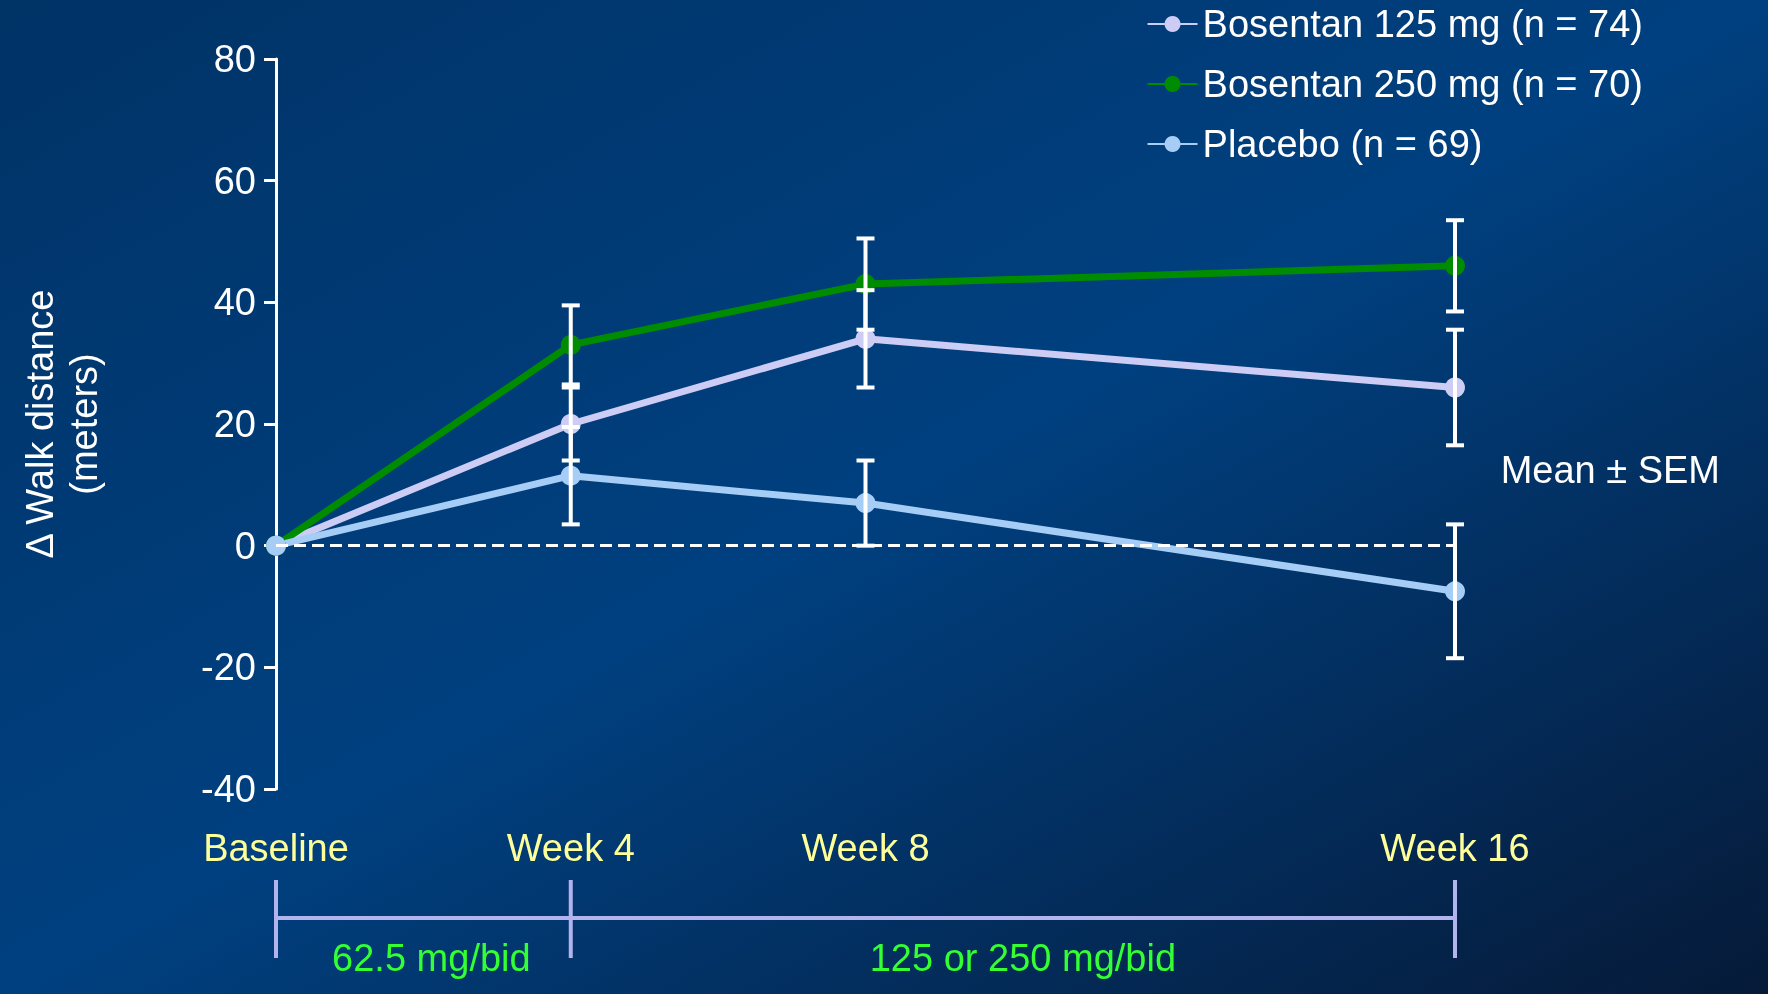 This screenshot has width=1768, height=994. What do you see at coordinates (570, 848) in the screenshot?
I see `x-tick-label: Week 4` at bounding box center [570, 848].